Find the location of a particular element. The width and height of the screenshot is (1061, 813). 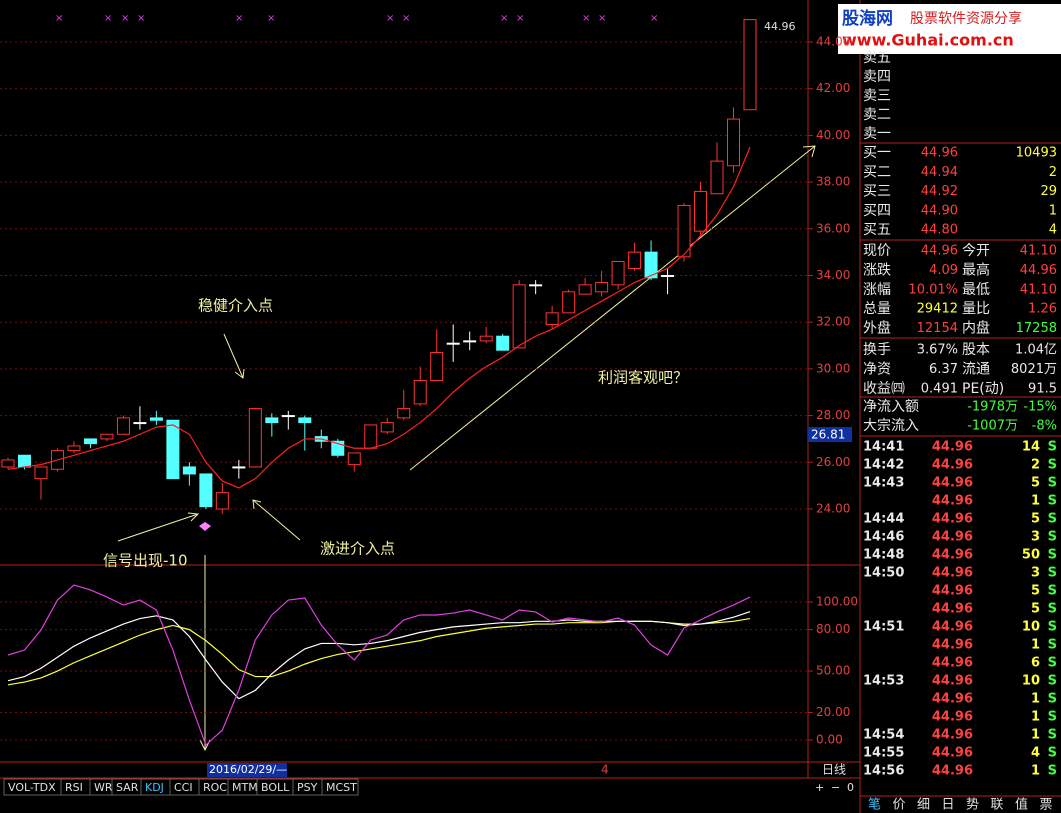

quote-value: 0.491 is located at coordinates (939, 388).